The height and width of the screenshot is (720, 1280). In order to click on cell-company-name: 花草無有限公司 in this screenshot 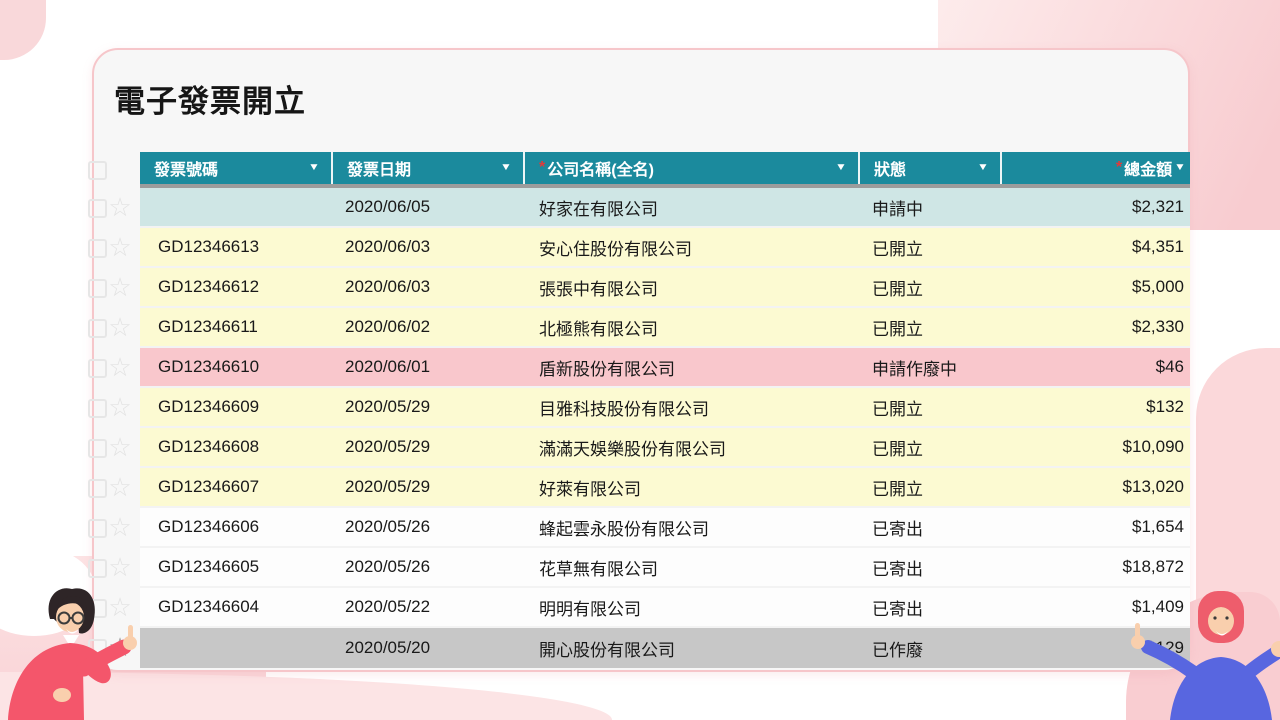, I will do `click(598, 569)`.